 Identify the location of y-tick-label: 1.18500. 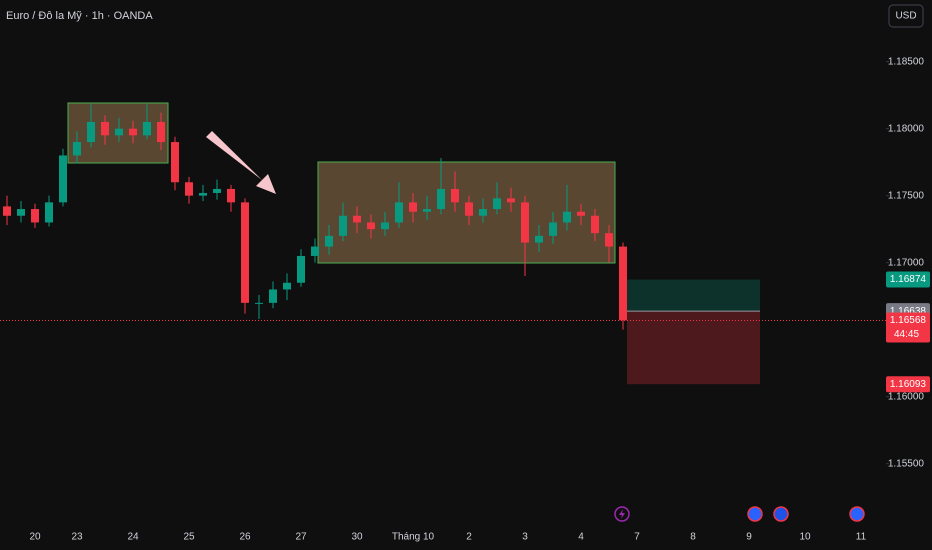
(906, 61).